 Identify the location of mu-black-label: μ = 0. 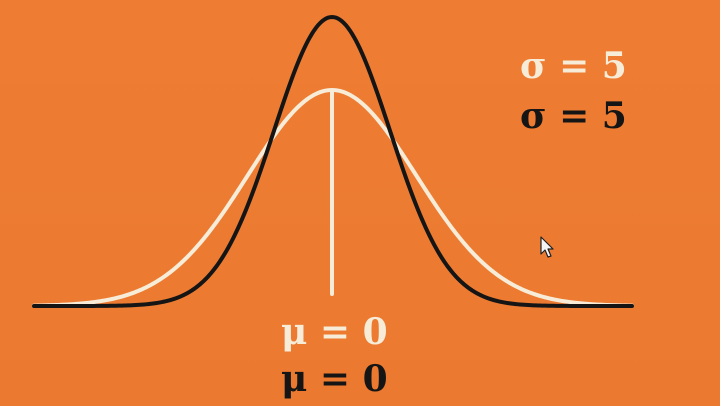
(334, 379).